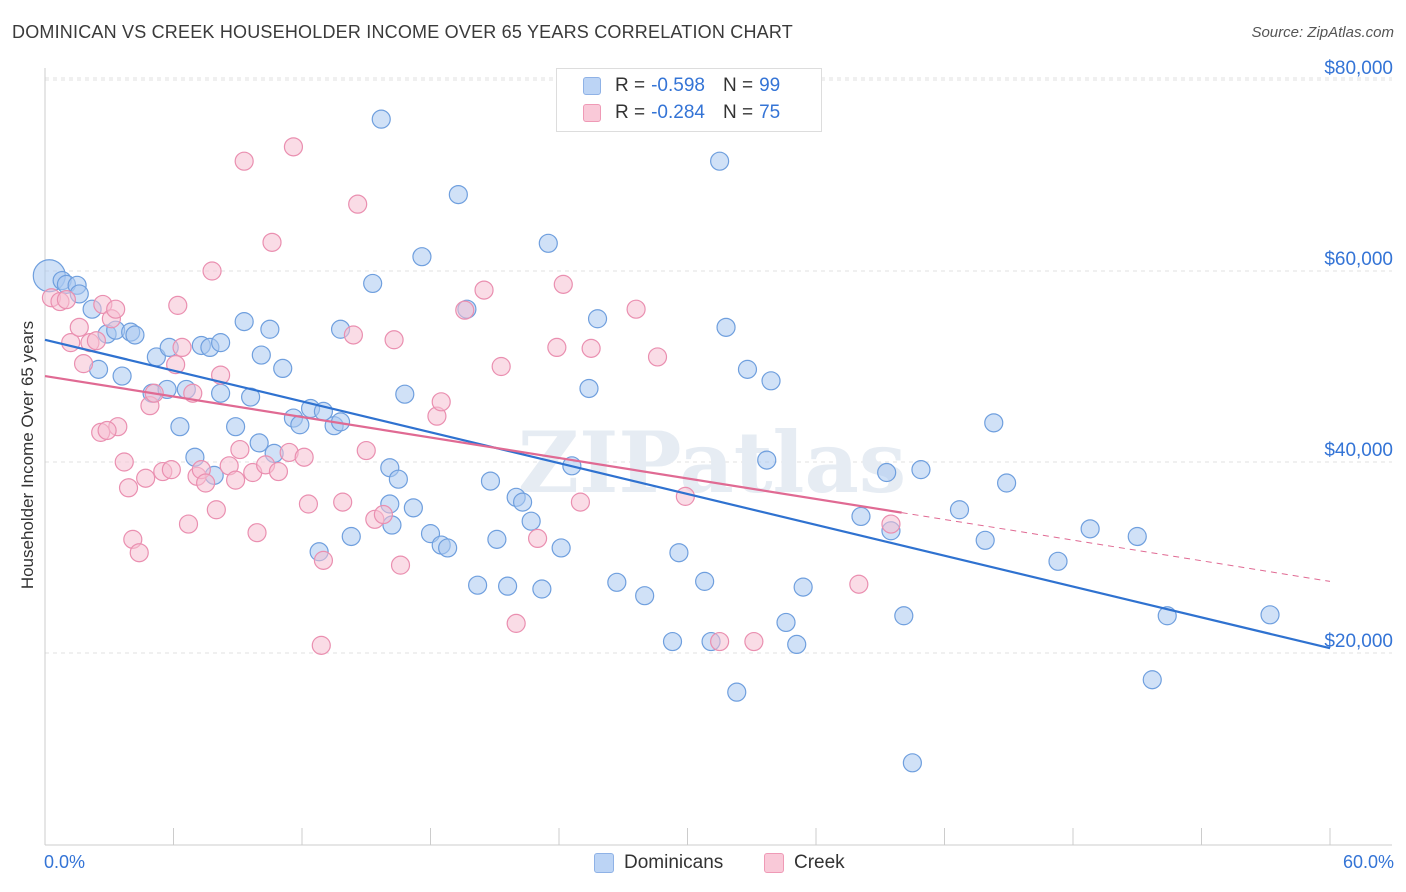  Describe the element at coordinates (678, 112) in the screenshot. I see `r-value: -0.284` at that location.